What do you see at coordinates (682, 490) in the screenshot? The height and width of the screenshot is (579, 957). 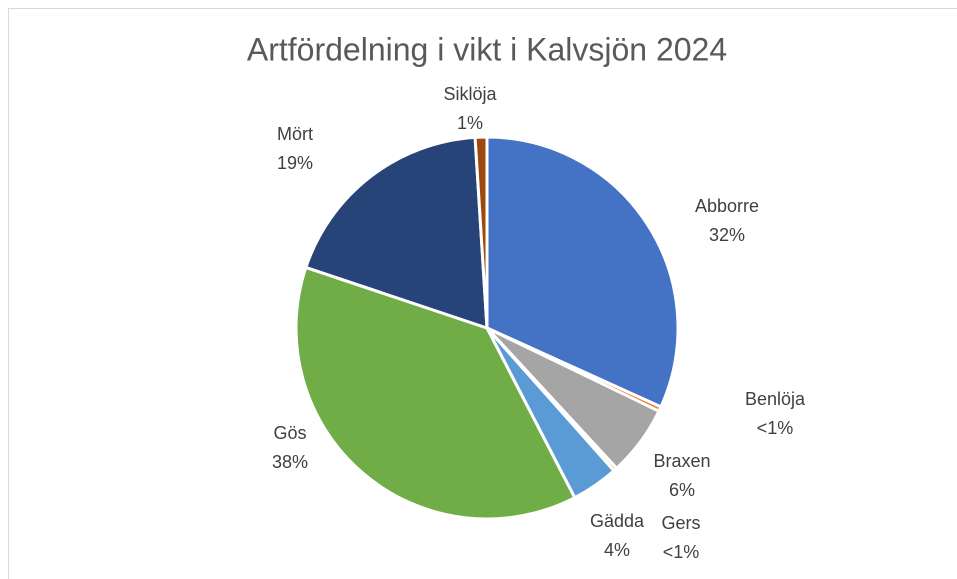 I see `slice-value-label: 6%` at bounding box center [682, 490].